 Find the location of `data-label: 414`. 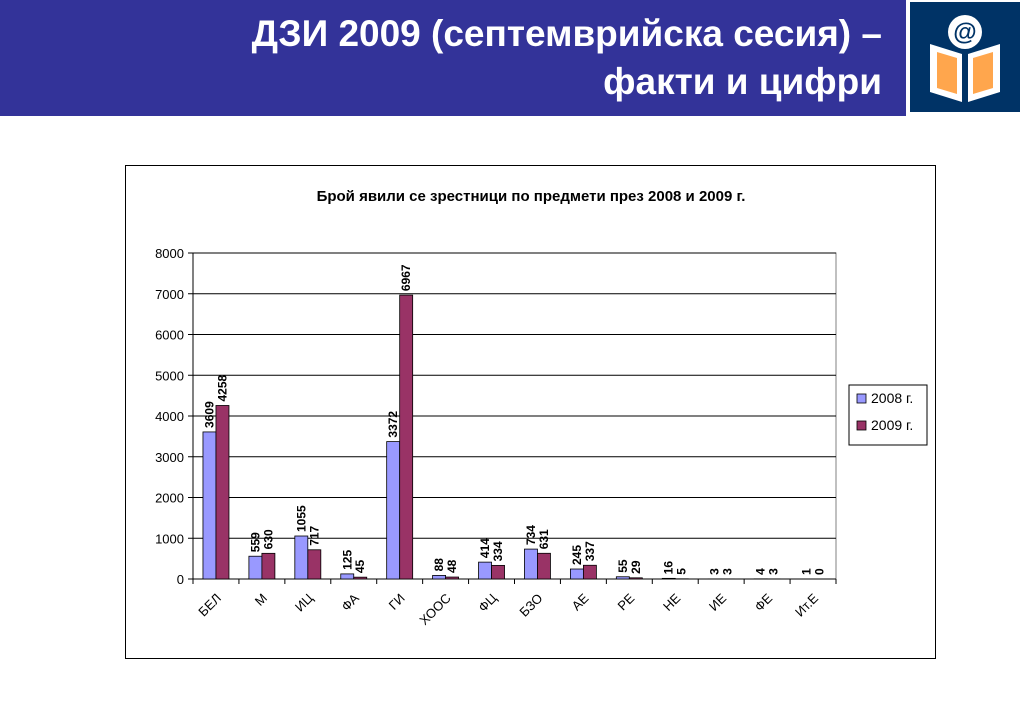

data-label: 414 is located at coordinates (485, 548).